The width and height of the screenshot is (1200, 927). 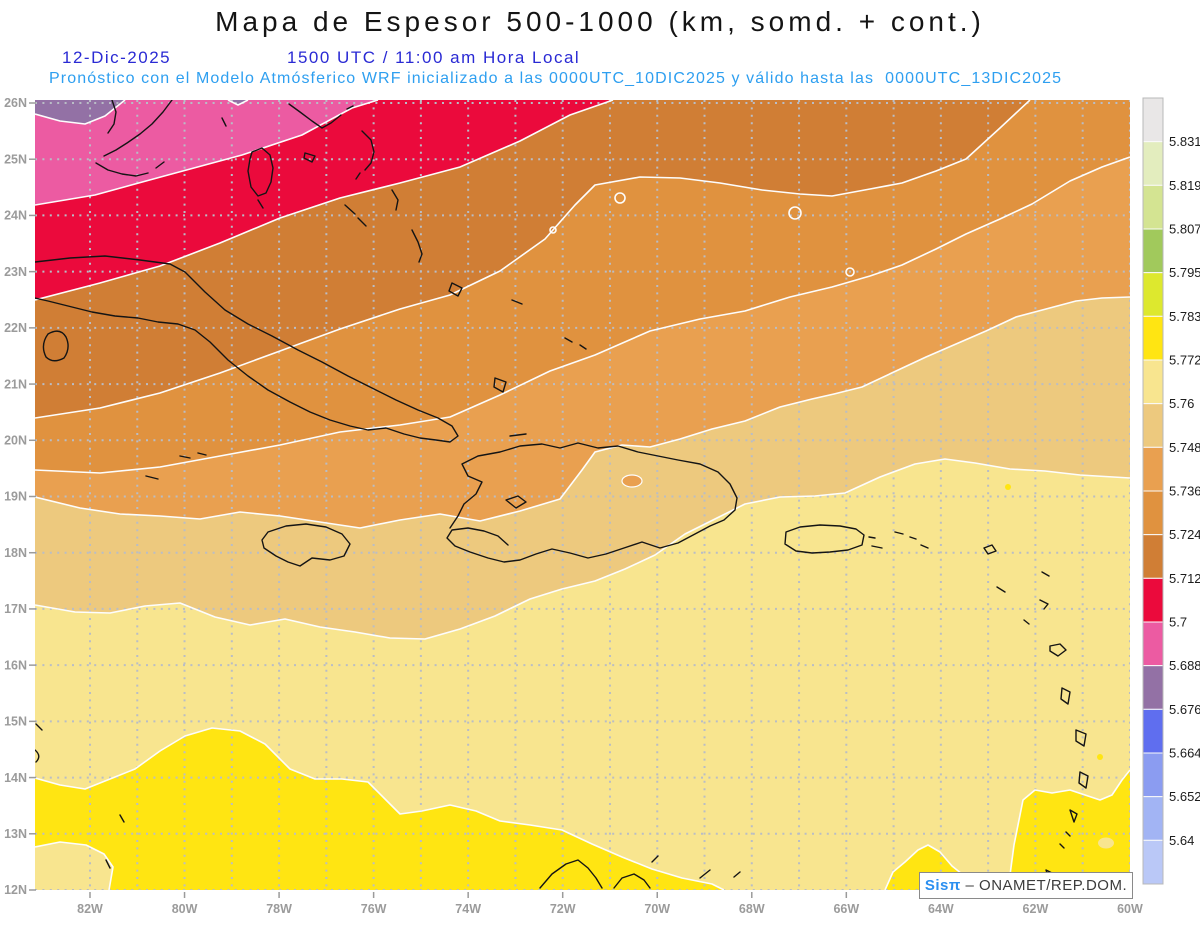 I want to click on lon-label: 80W, so click(x=185, y=909).